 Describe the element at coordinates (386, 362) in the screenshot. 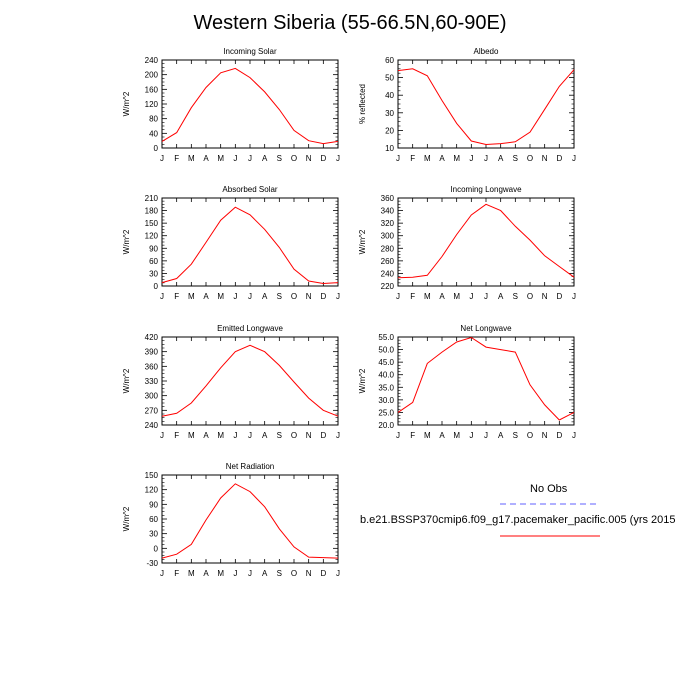

I see `y-tick-label: 45.0` at that location.